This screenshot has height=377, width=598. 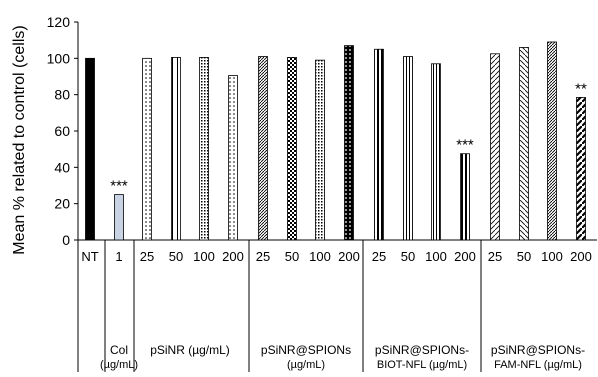 I want to click on group-label: FAM-NFL (µg/mL), so click(x=538, y=365).